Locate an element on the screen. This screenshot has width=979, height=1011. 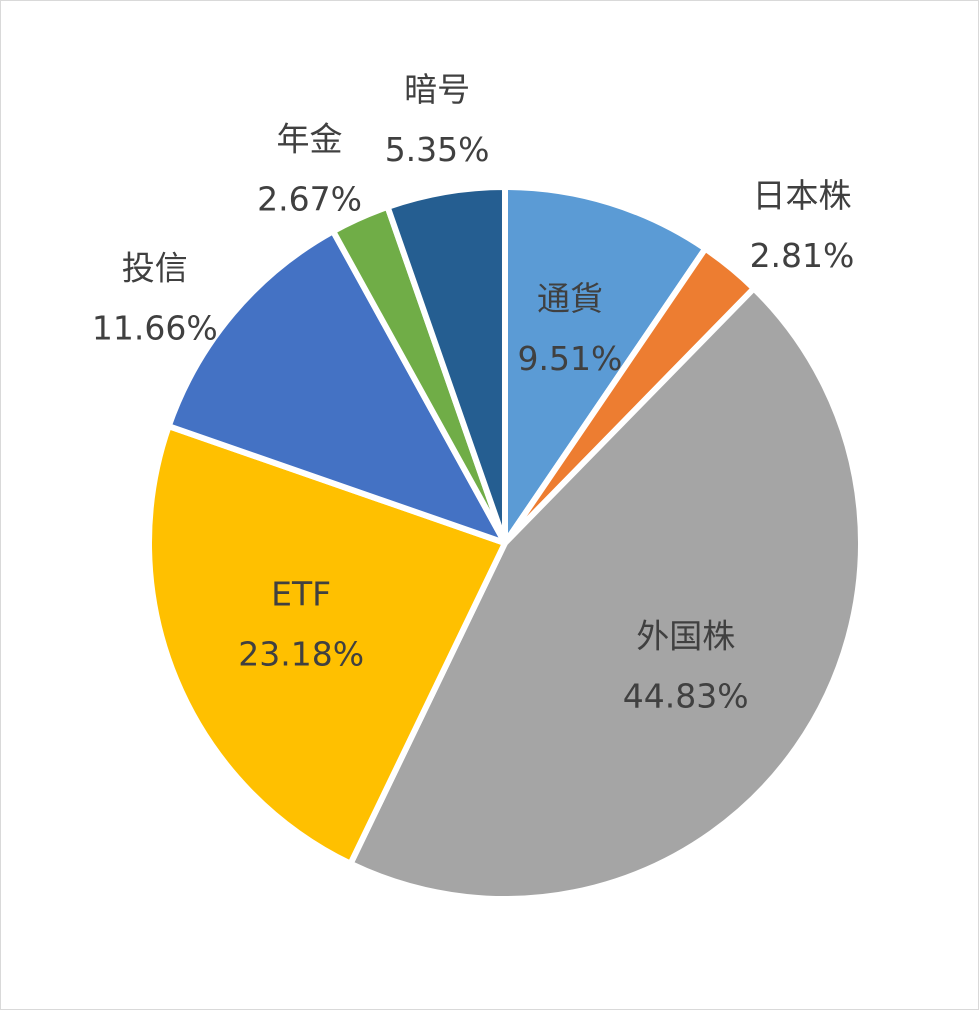
slice-percent-label: 5.35% is located at coordinates (437, 149).